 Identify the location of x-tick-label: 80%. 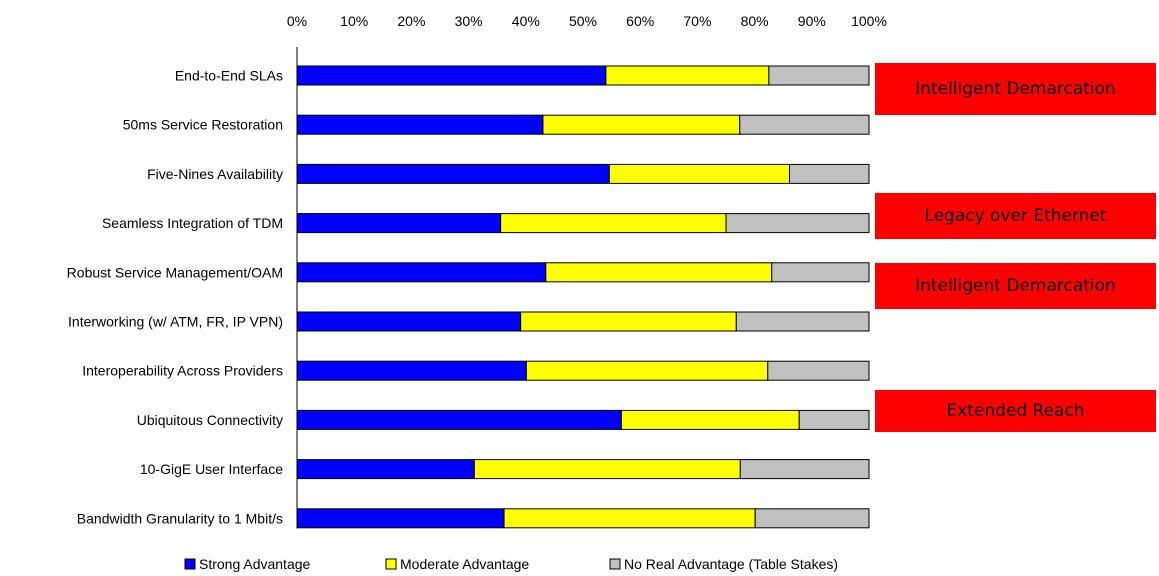
(755, 21).